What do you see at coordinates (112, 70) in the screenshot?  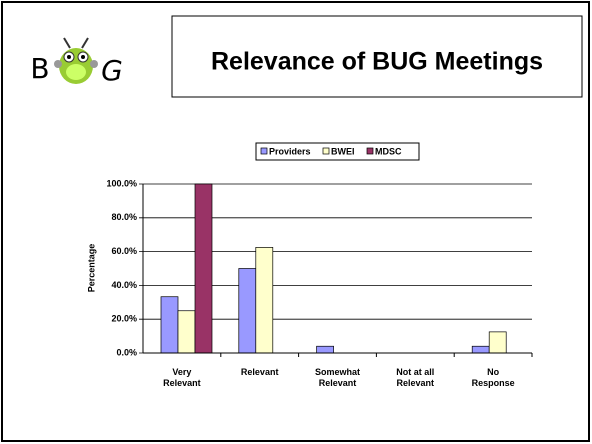 I see `logo-letter: G` at bounding box center [112, 70].